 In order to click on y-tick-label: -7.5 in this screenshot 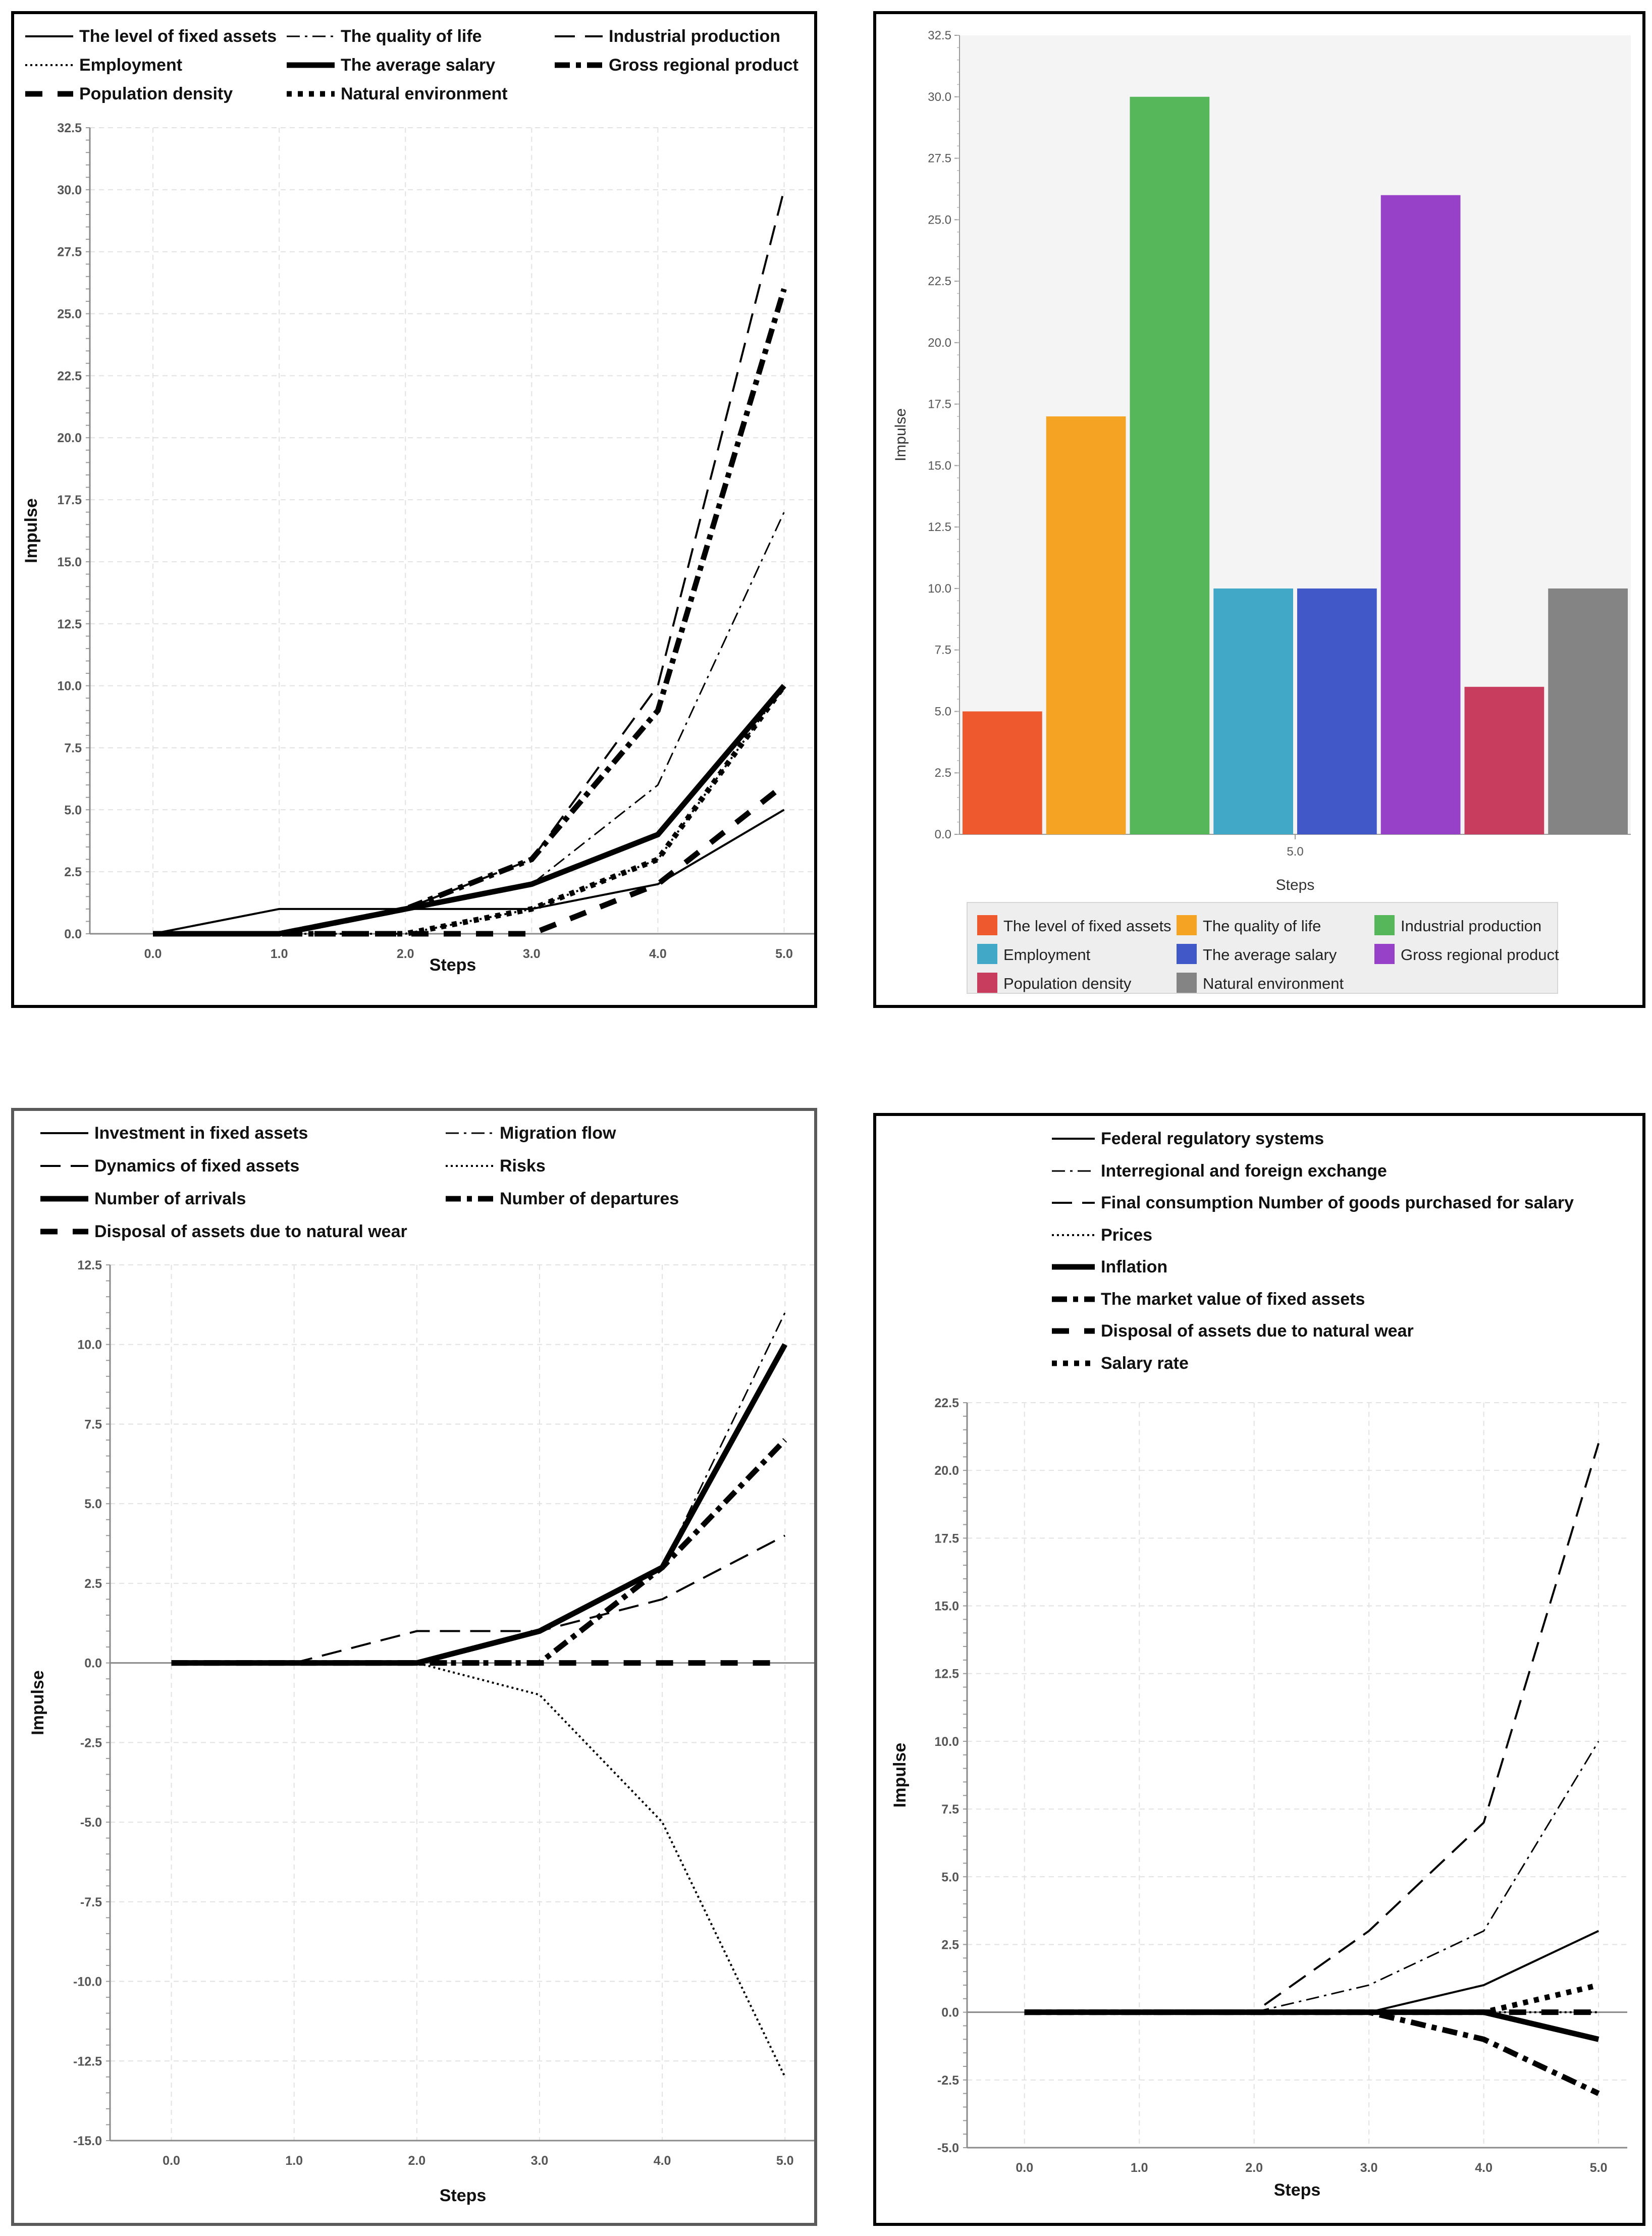, I will do `click(91, 1902)`.